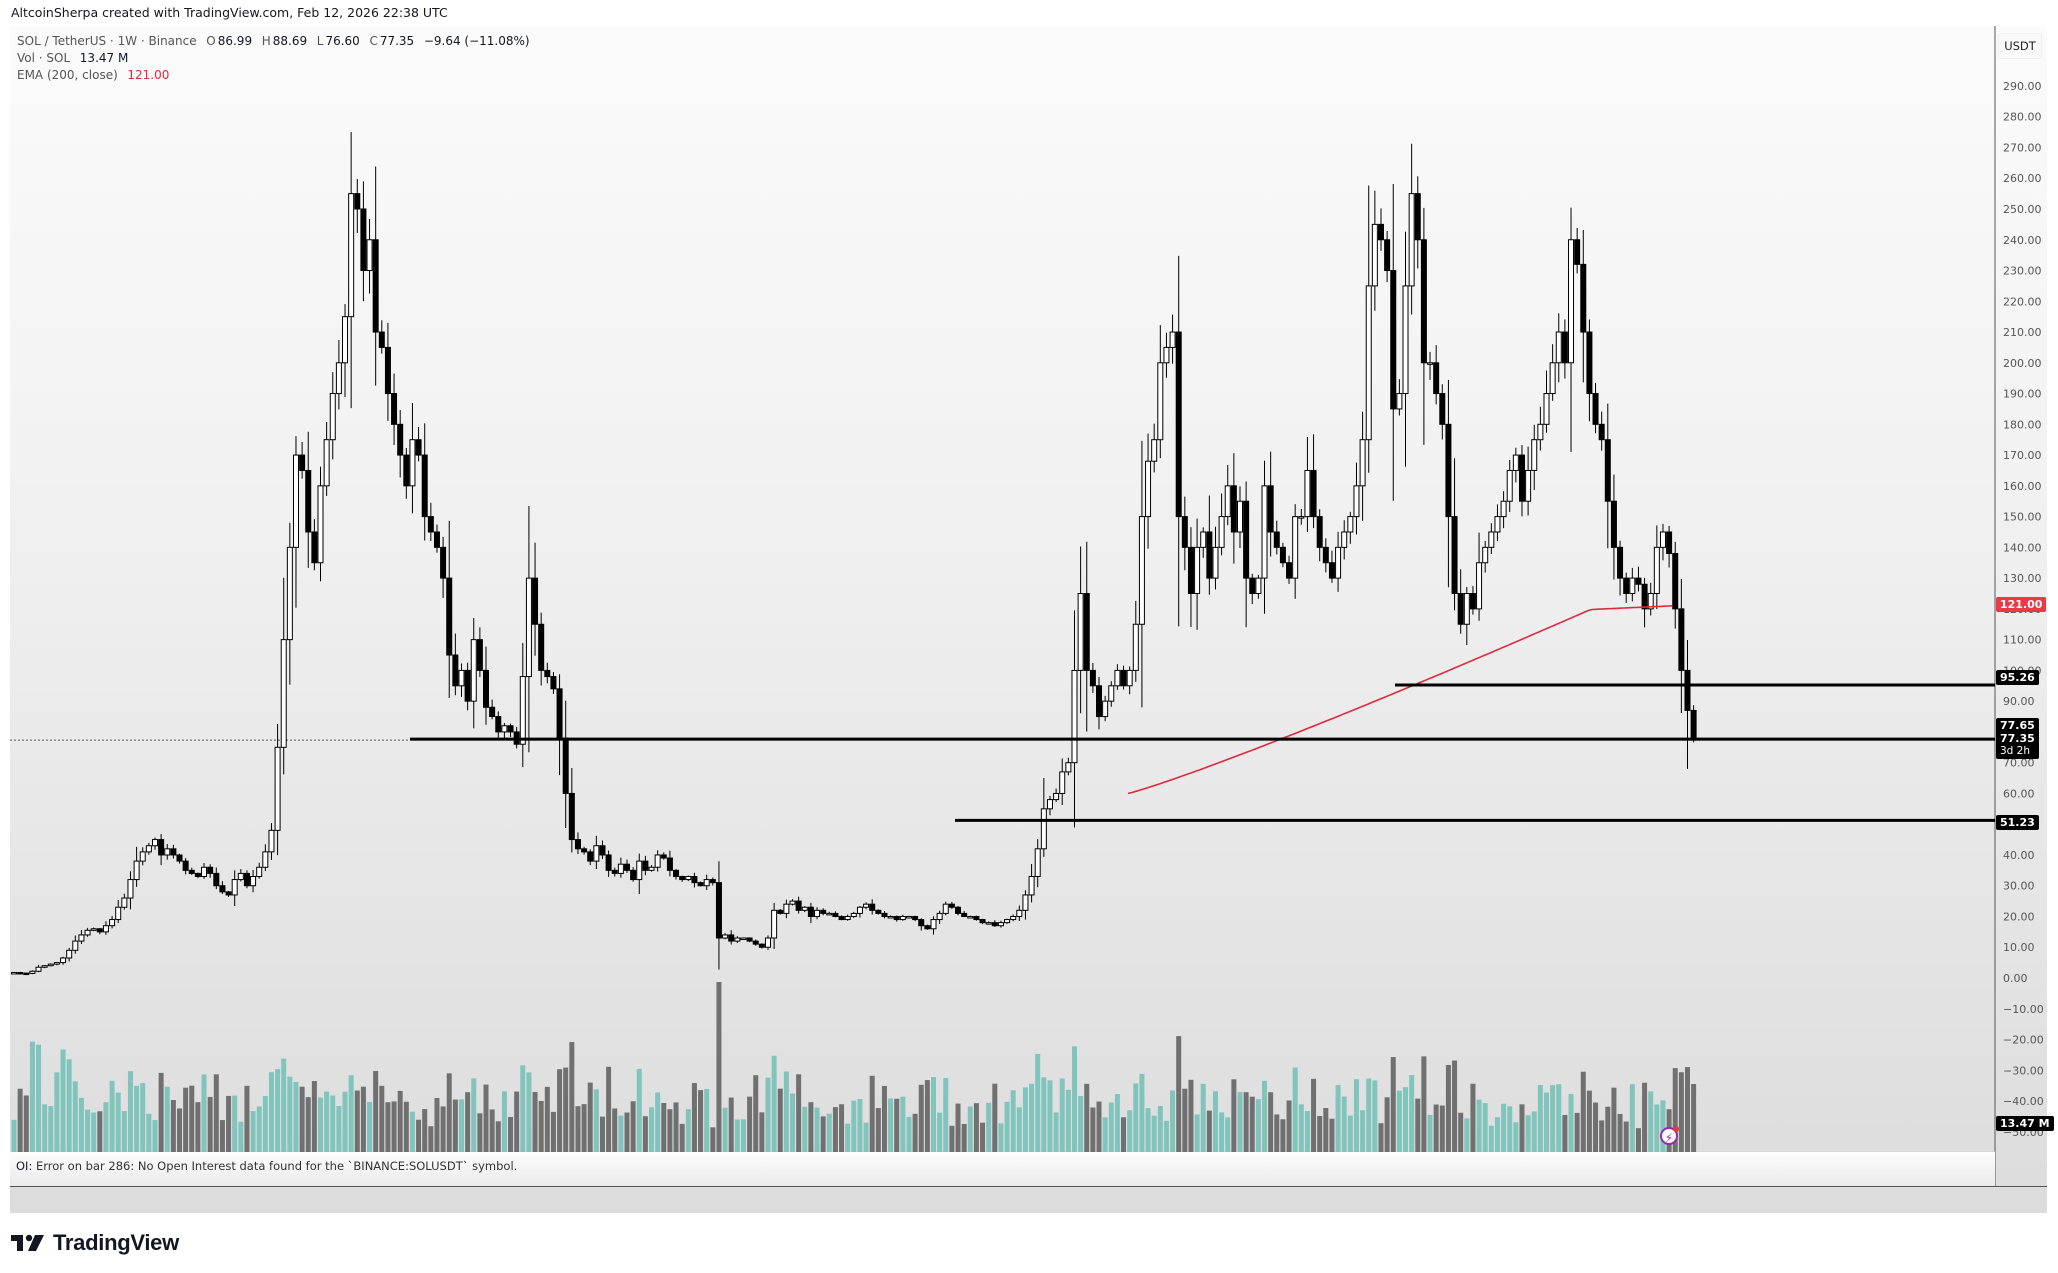 The image size is (2058, 1273). What do you see at coordinates (1669, 1135) in the screenshot?
I see `lightning-alert-icon: ⚡` at bounding box center [1669, 1135].